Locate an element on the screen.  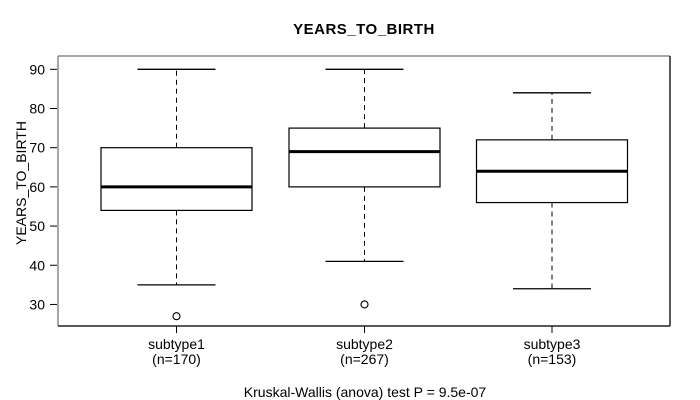
y-tick-label-80: 80 is located at coordinates (37, 109).